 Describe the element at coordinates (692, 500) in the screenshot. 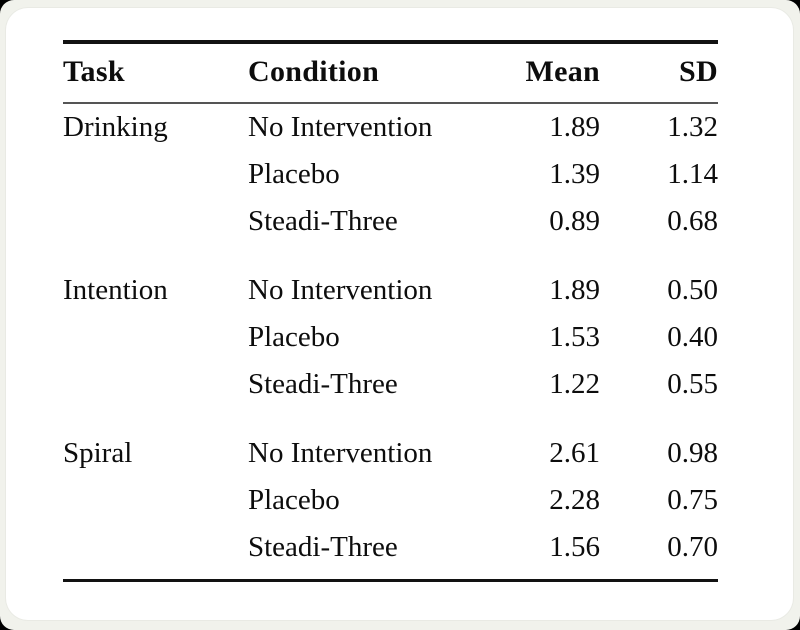

I see `sd-cell: 0.75` at that location.